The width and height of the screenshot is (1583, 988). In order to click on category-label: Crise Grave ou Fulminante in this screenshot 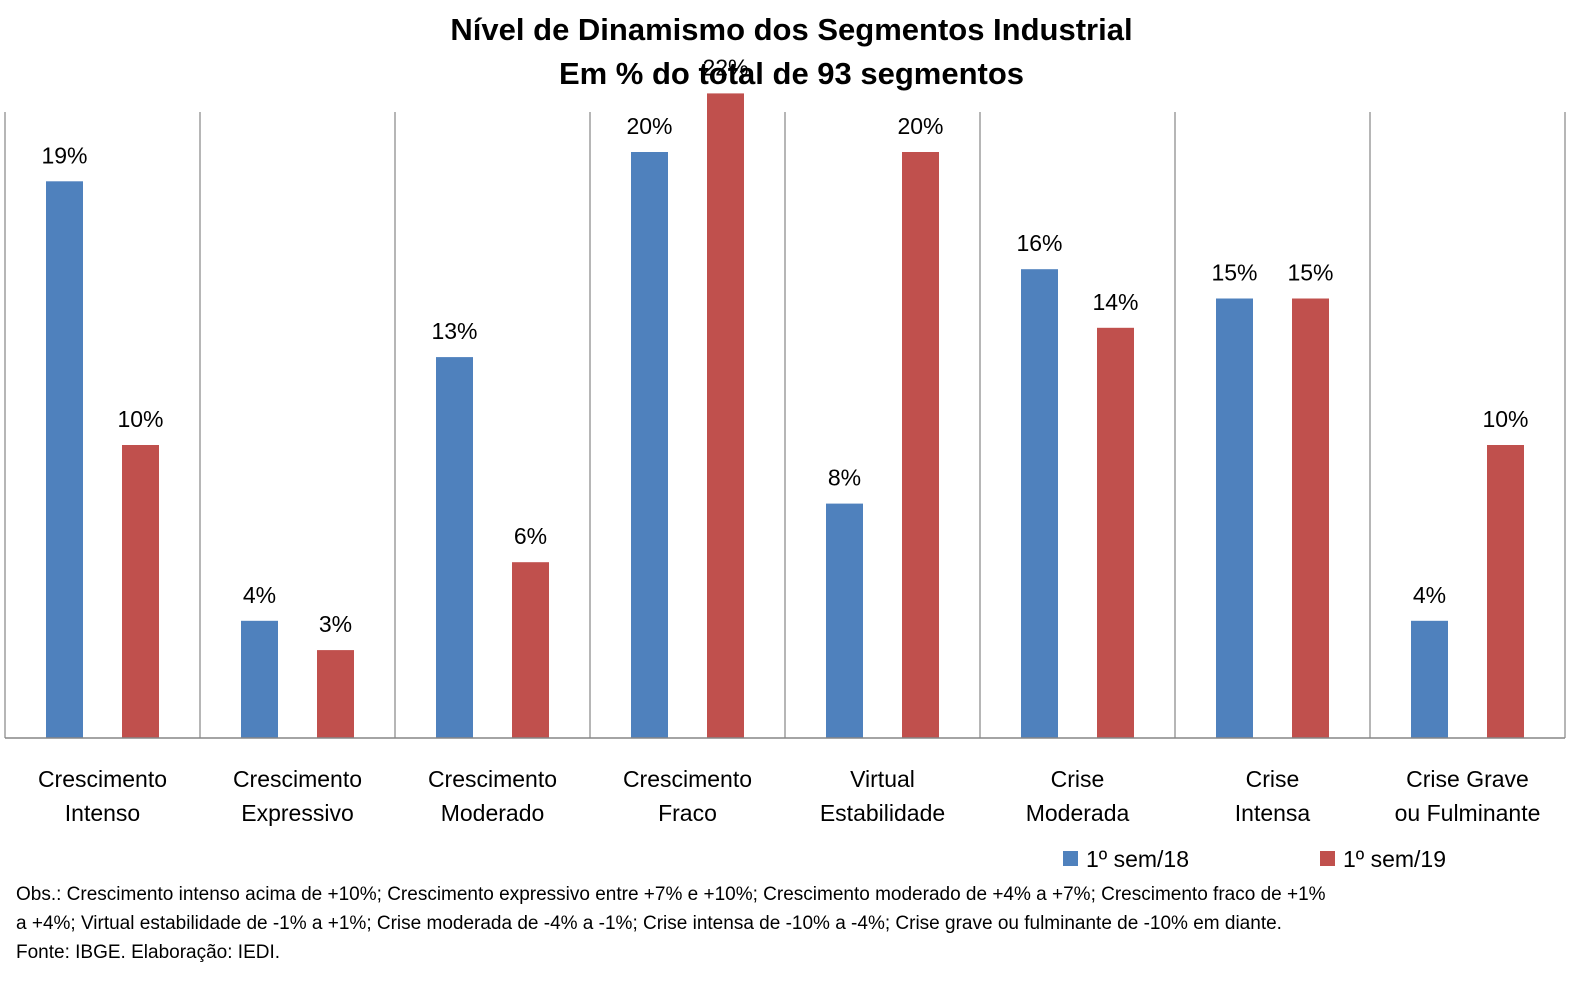, I will do `click(1467, 796)`.